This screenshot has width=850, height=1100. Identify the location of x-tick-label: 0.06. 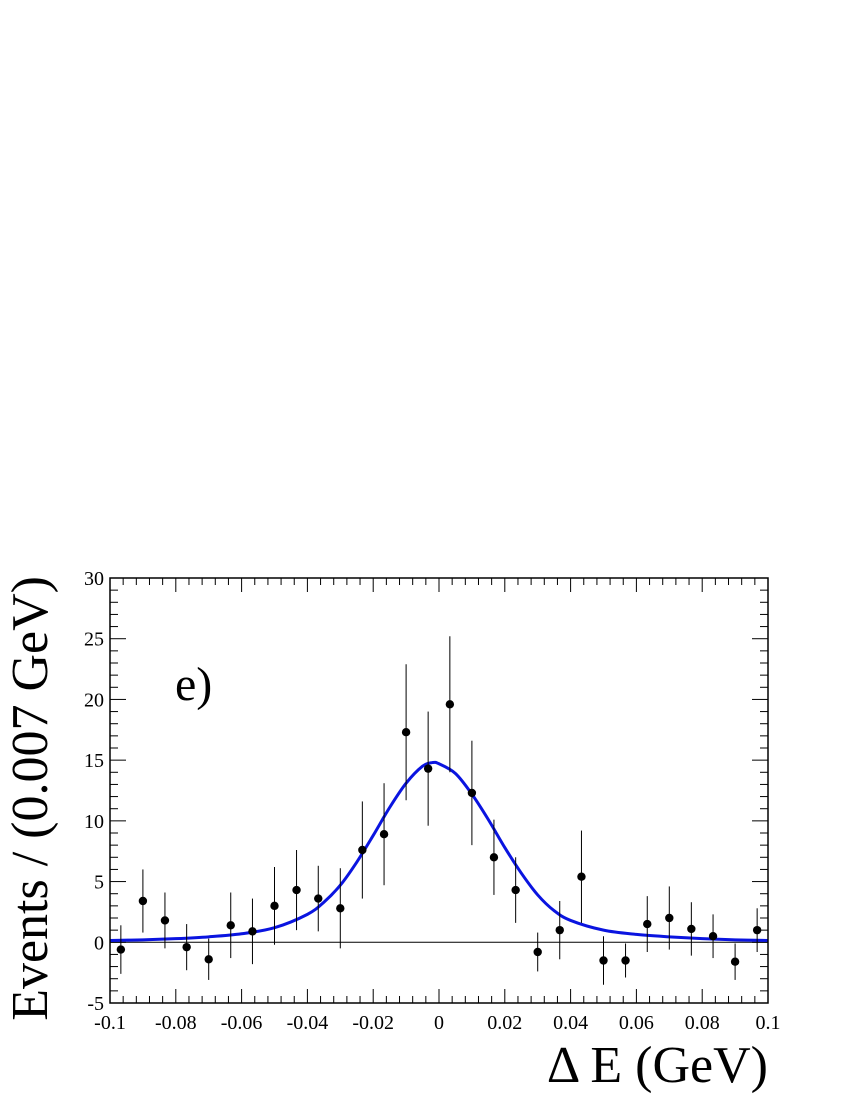
(636, 1023).